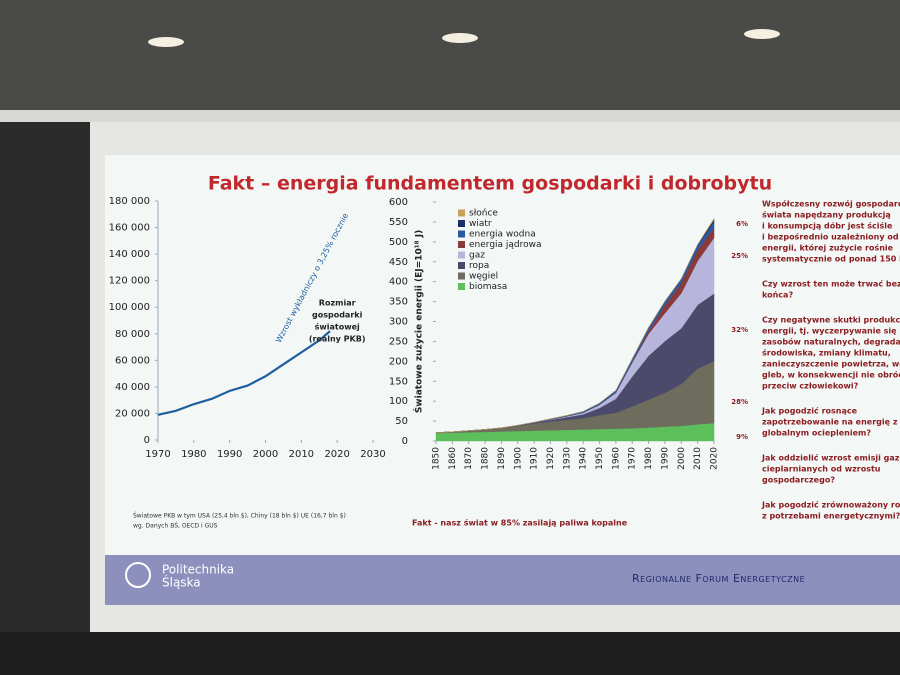  Describe the element at coordinates (821, 469) in the screenshot. I see `note-line: cieplarnianych od wzrostu` at that location.